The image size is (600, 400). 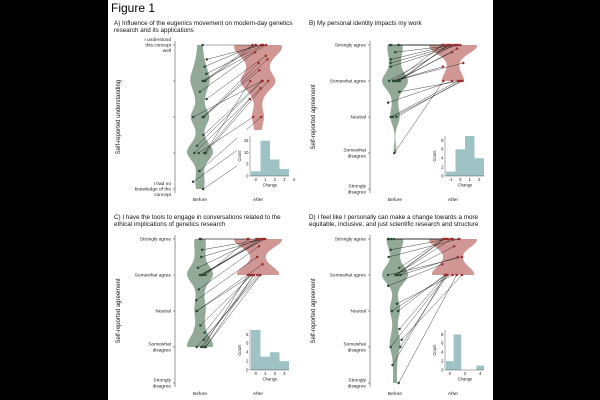 I want to click on inset-x-tick-label: 3, so click(x=284, y=179).